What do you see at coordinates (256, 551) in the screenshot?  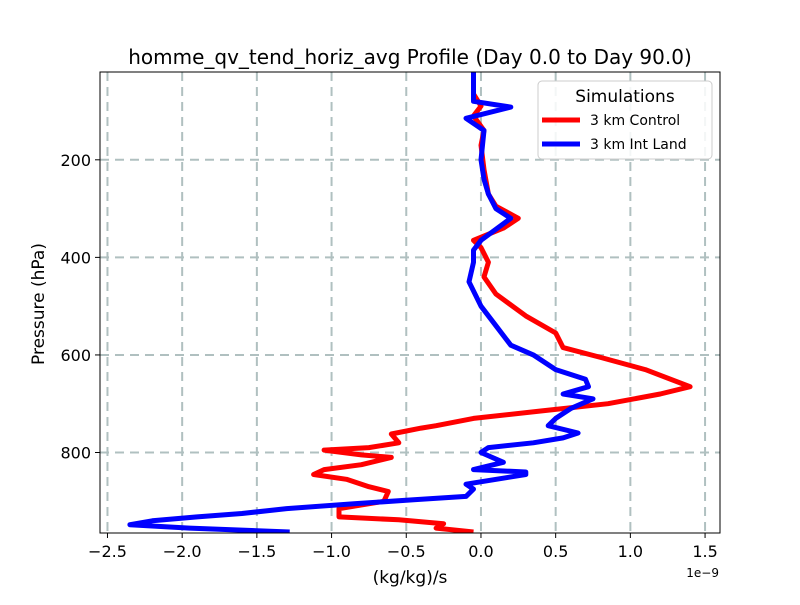 I see `x-tick-label: −1.5` at bounding box center [256, 551].